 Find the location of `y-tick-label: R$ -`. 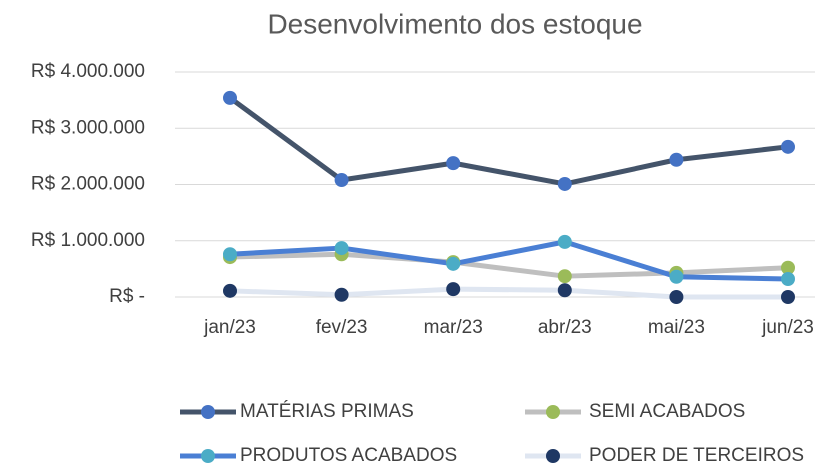

y-tick-label: R$ - is located at coordinates (127, 296).